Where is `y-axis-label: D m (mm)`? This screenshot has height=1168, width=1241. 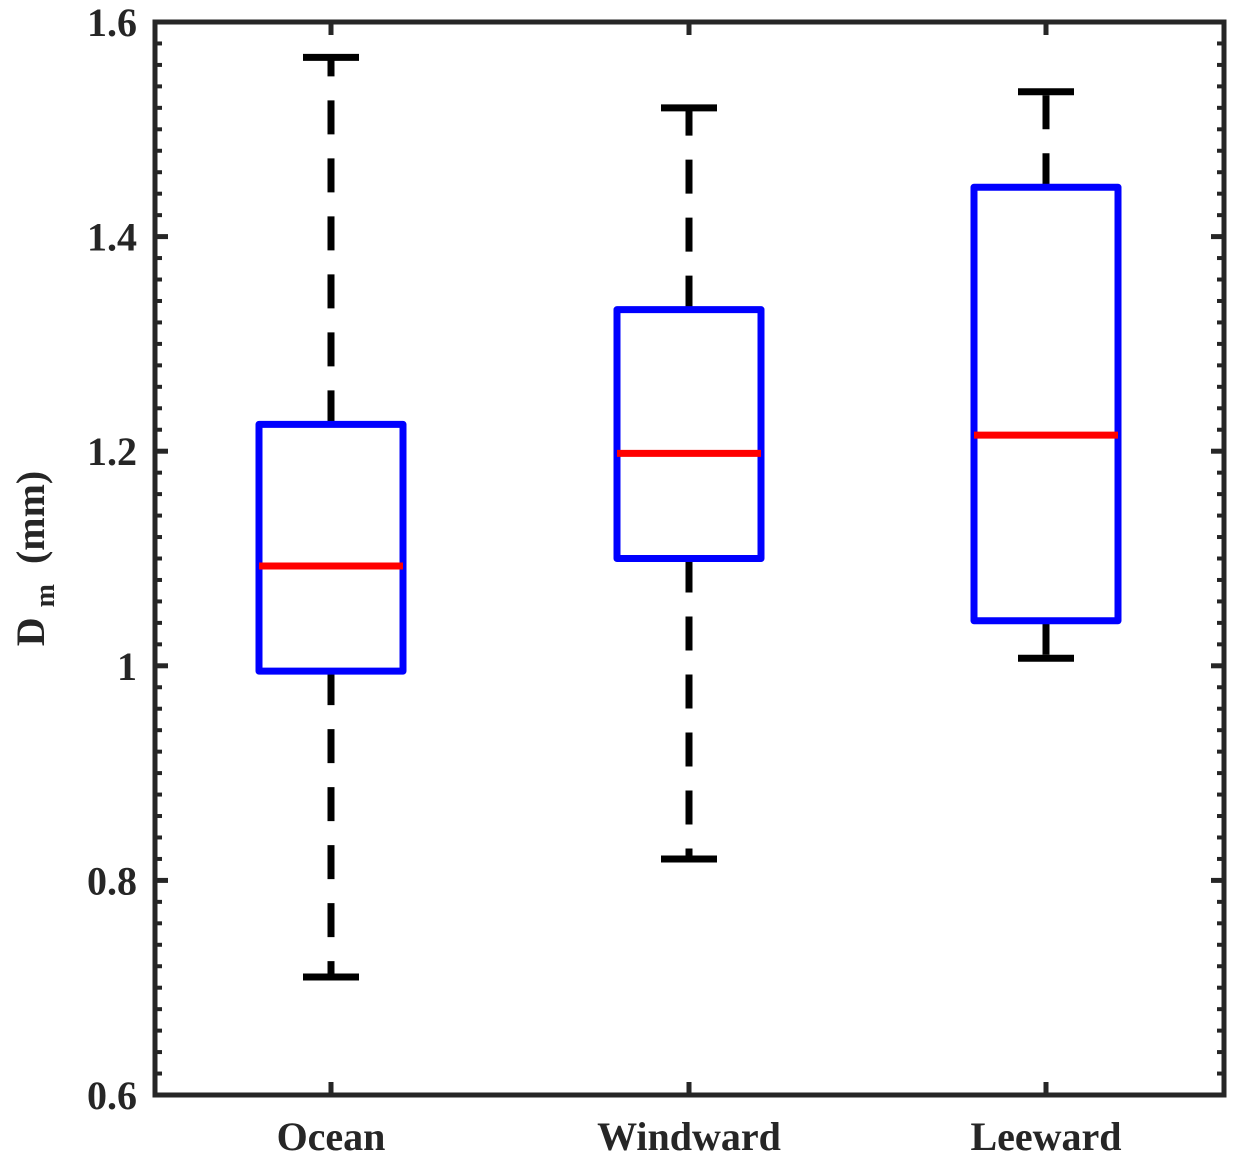 y-axis-label: D m (mm) is located at coordinates (35, 559).